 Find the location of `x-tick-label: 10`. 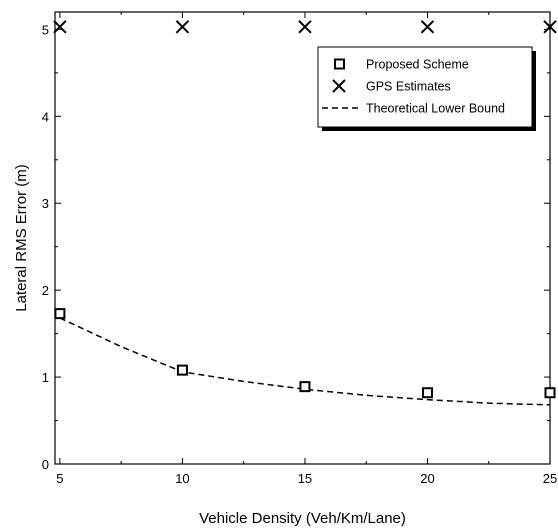

x-tick-label: 10 is located at coordinates (182, 478).